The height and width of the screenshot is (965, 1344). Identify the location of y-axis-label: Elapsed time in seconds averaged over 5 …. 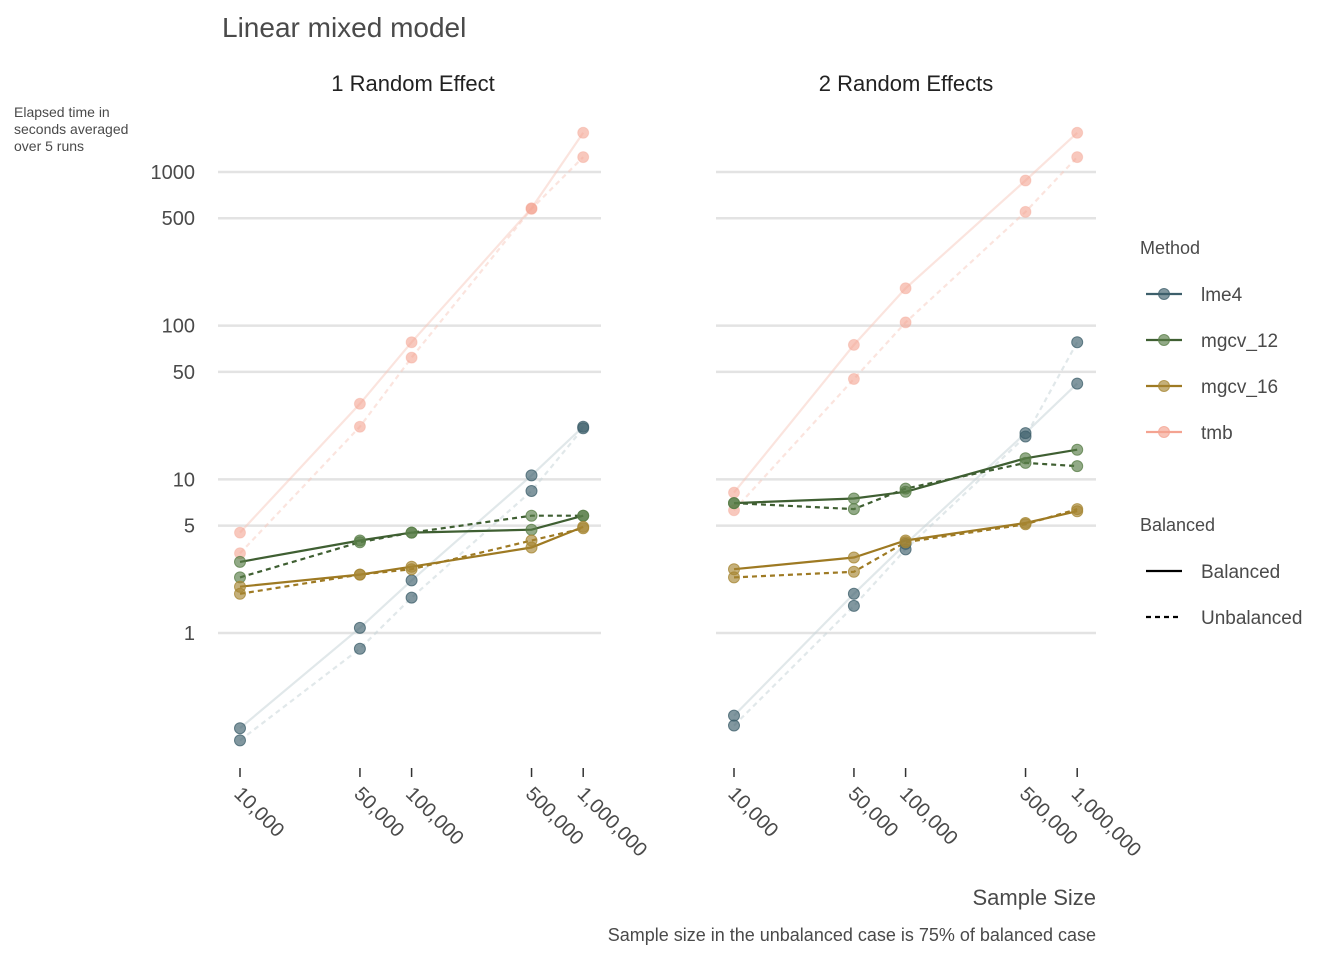
(71, 129).